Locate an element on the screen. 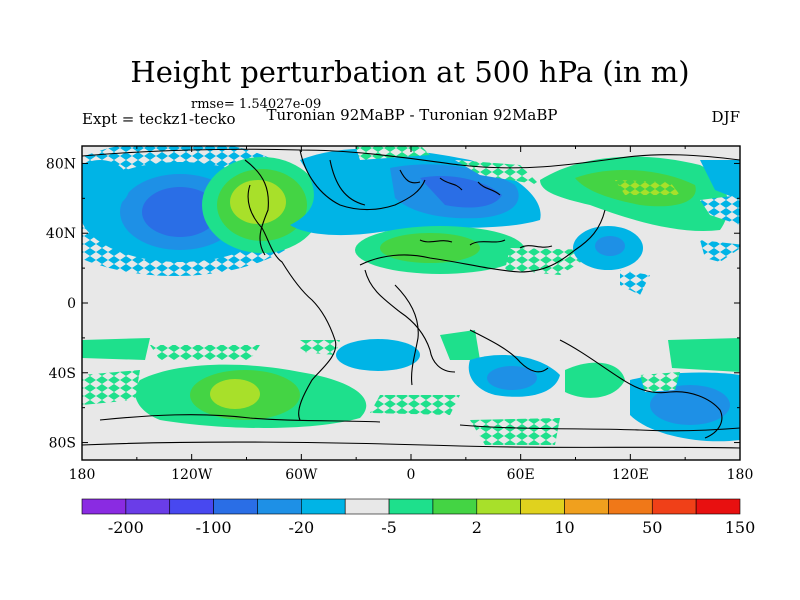 This screenshot has height=600, width=800. center-label: Turonian 92MaBP - Turonian 92MaBP is located at coordinates (411, 115).